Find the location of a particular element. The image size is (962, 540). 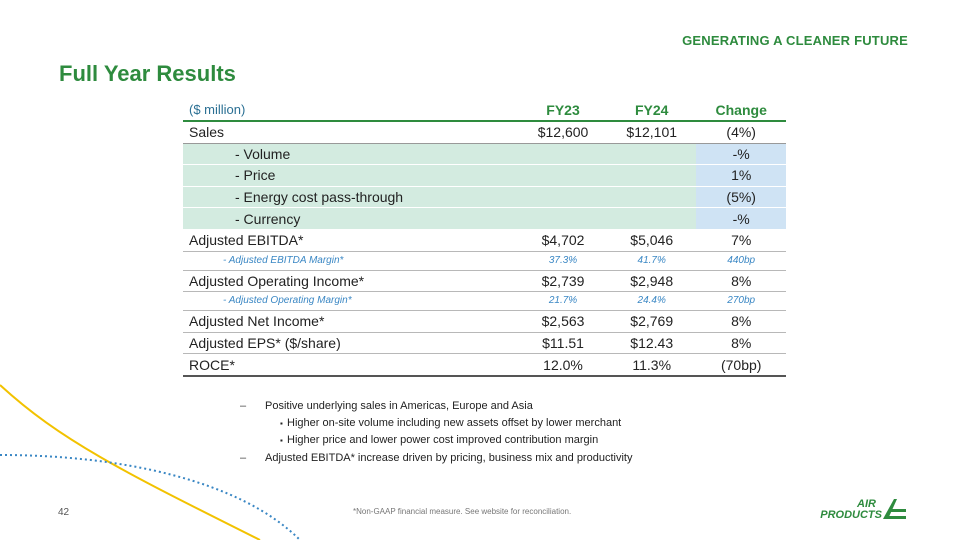

fy24-value: $12.43 is located at coordinates (652, 343).